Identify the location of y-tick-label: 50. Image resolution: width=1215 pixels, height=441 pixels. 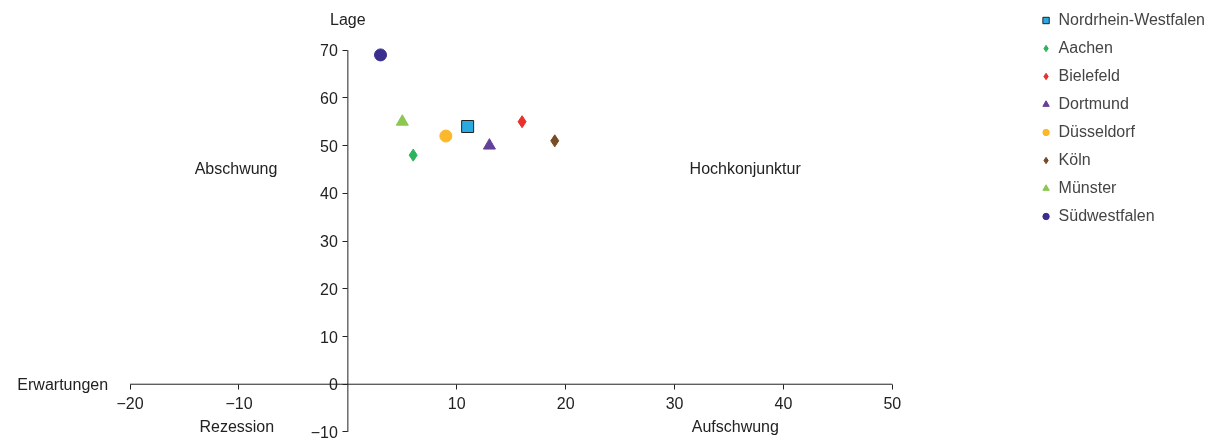
(329, 146).